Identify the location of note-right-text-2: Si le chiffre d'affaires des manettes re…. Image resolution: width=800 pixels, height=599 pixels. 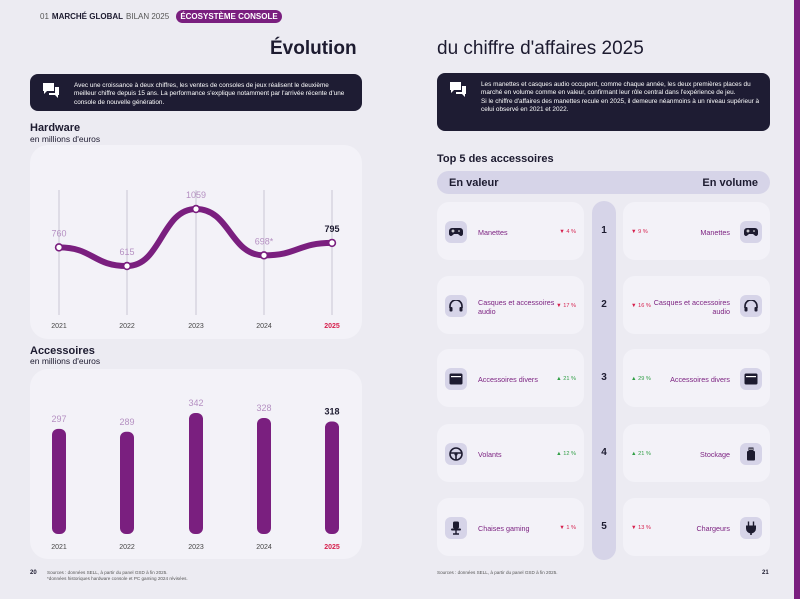
(620, 105).